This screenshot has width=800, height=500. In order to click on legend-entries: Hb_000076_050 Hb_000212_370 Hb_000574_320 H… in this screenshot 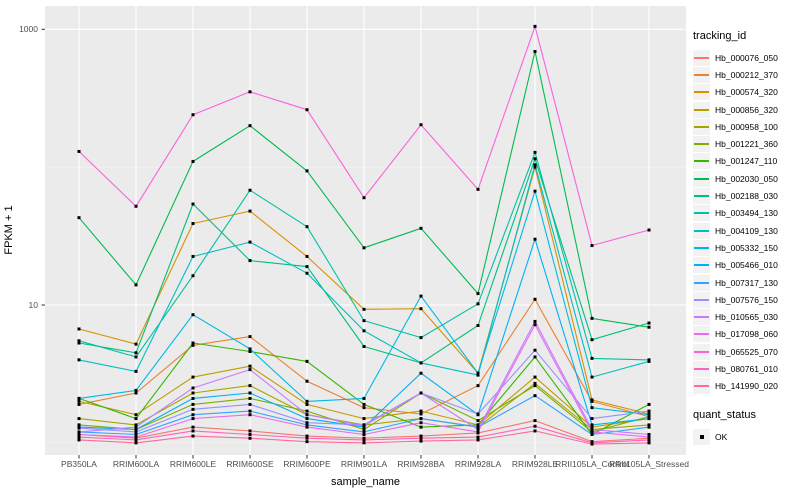, I will do `click(745, 222)`.